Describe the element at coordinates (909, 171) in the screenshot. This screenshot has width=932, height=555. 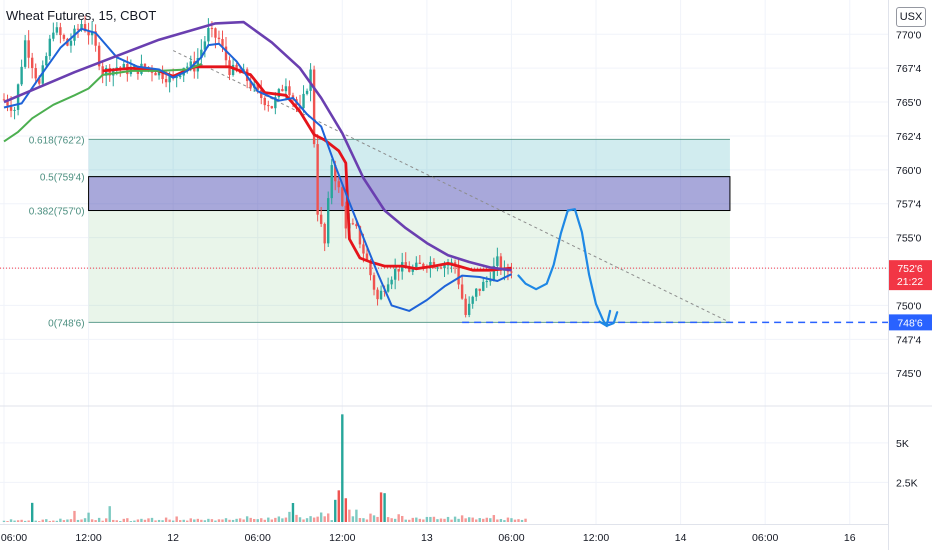
I see `price-tick: 760'0` at that location.